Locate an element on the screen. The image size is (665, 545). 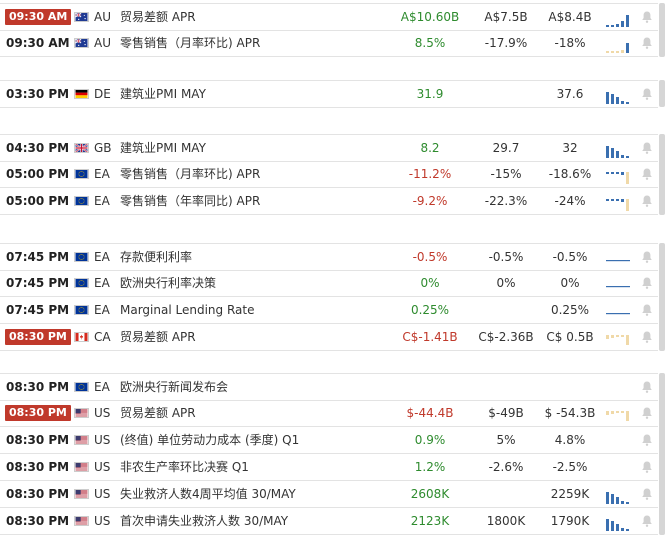
country-code: AU is located at coordinates (102, 43).